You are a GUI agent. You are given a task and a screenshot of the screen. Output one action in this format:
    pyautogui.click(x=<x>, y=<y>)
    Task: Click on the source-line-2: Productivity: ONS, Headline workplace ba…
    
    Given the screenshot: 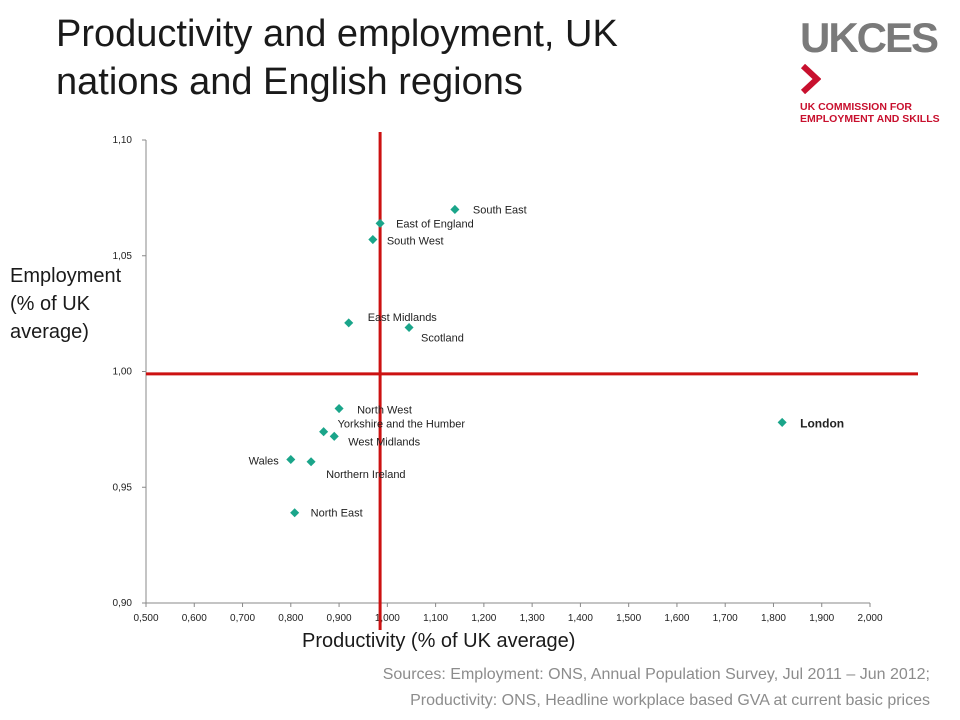 What is the action you would take?
    pyautogui.click(x=670, y=700)
    